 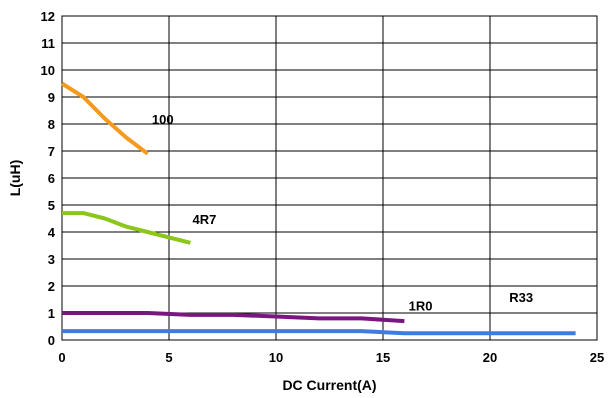 What do you see at coordinates (51, 151) in the screenshot?
I see `y-tick-label: 7` at bounding box center [51, 151].